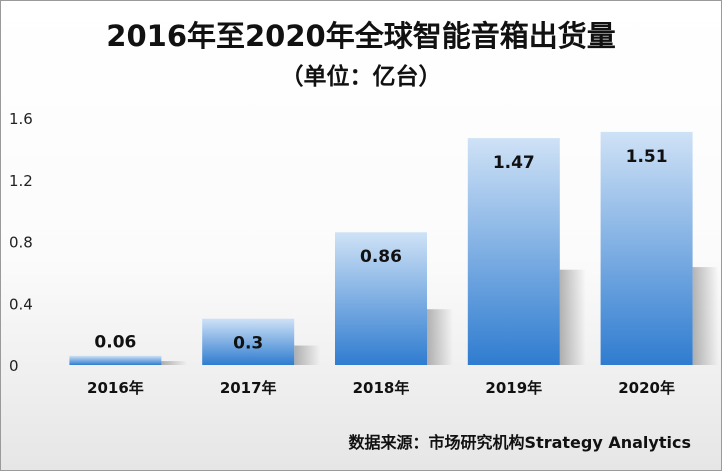  Describe the element at coordinates (646, 248) in the screenshot. I see `bar-2020年` at that location.